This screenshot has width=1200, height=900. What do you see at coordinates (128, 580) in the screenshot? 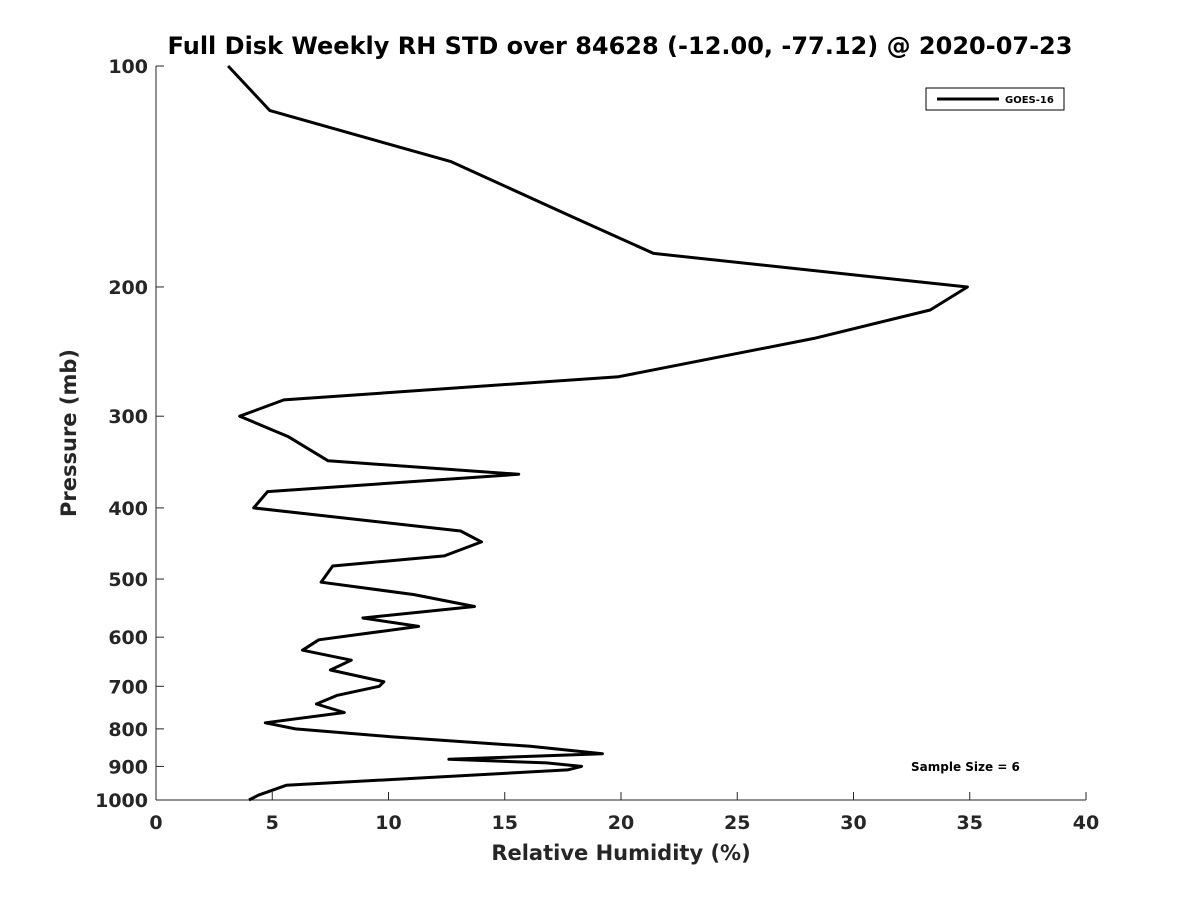
I see `y-tick-label: 500` at bounding box center [128, 580].